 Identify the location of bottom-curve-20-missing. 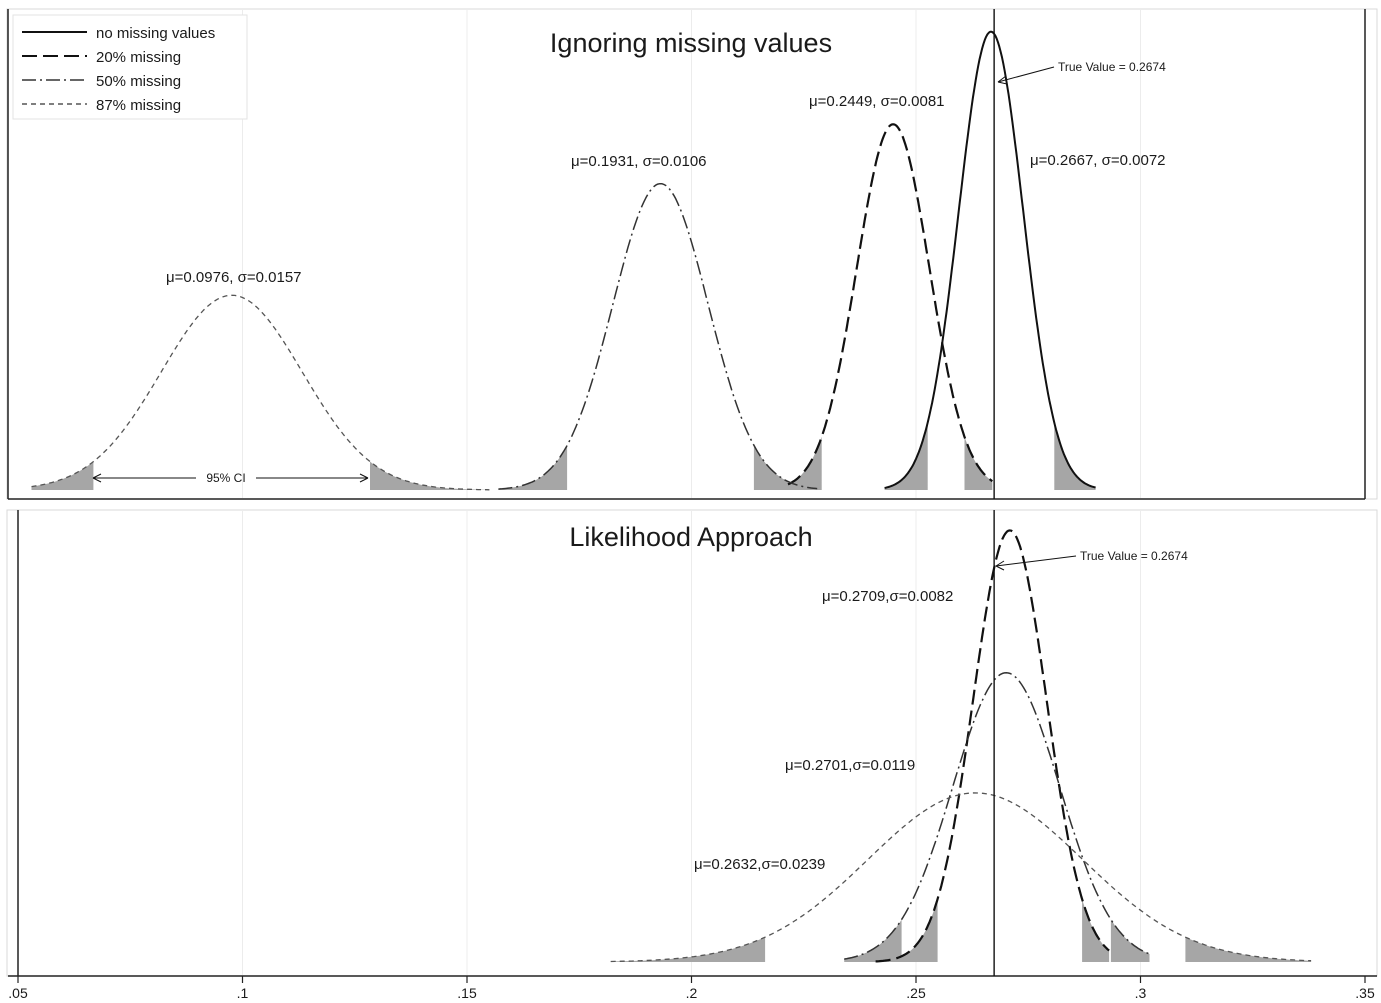
(992, 746).